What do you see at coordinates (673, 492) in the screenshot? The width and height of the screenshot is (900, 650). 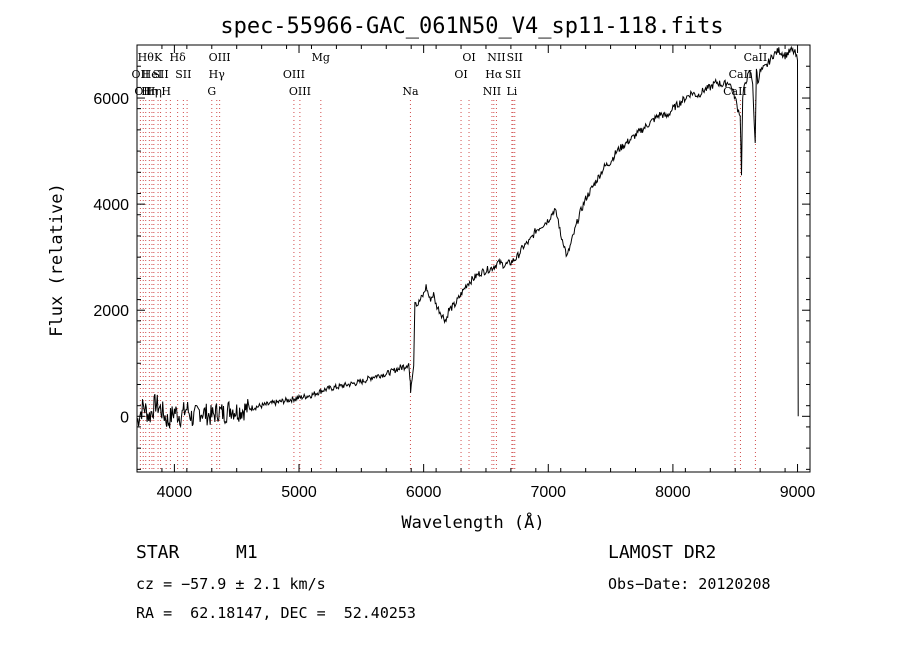 I see `x-tick-label: 8000` at bounding box center [673, 492].